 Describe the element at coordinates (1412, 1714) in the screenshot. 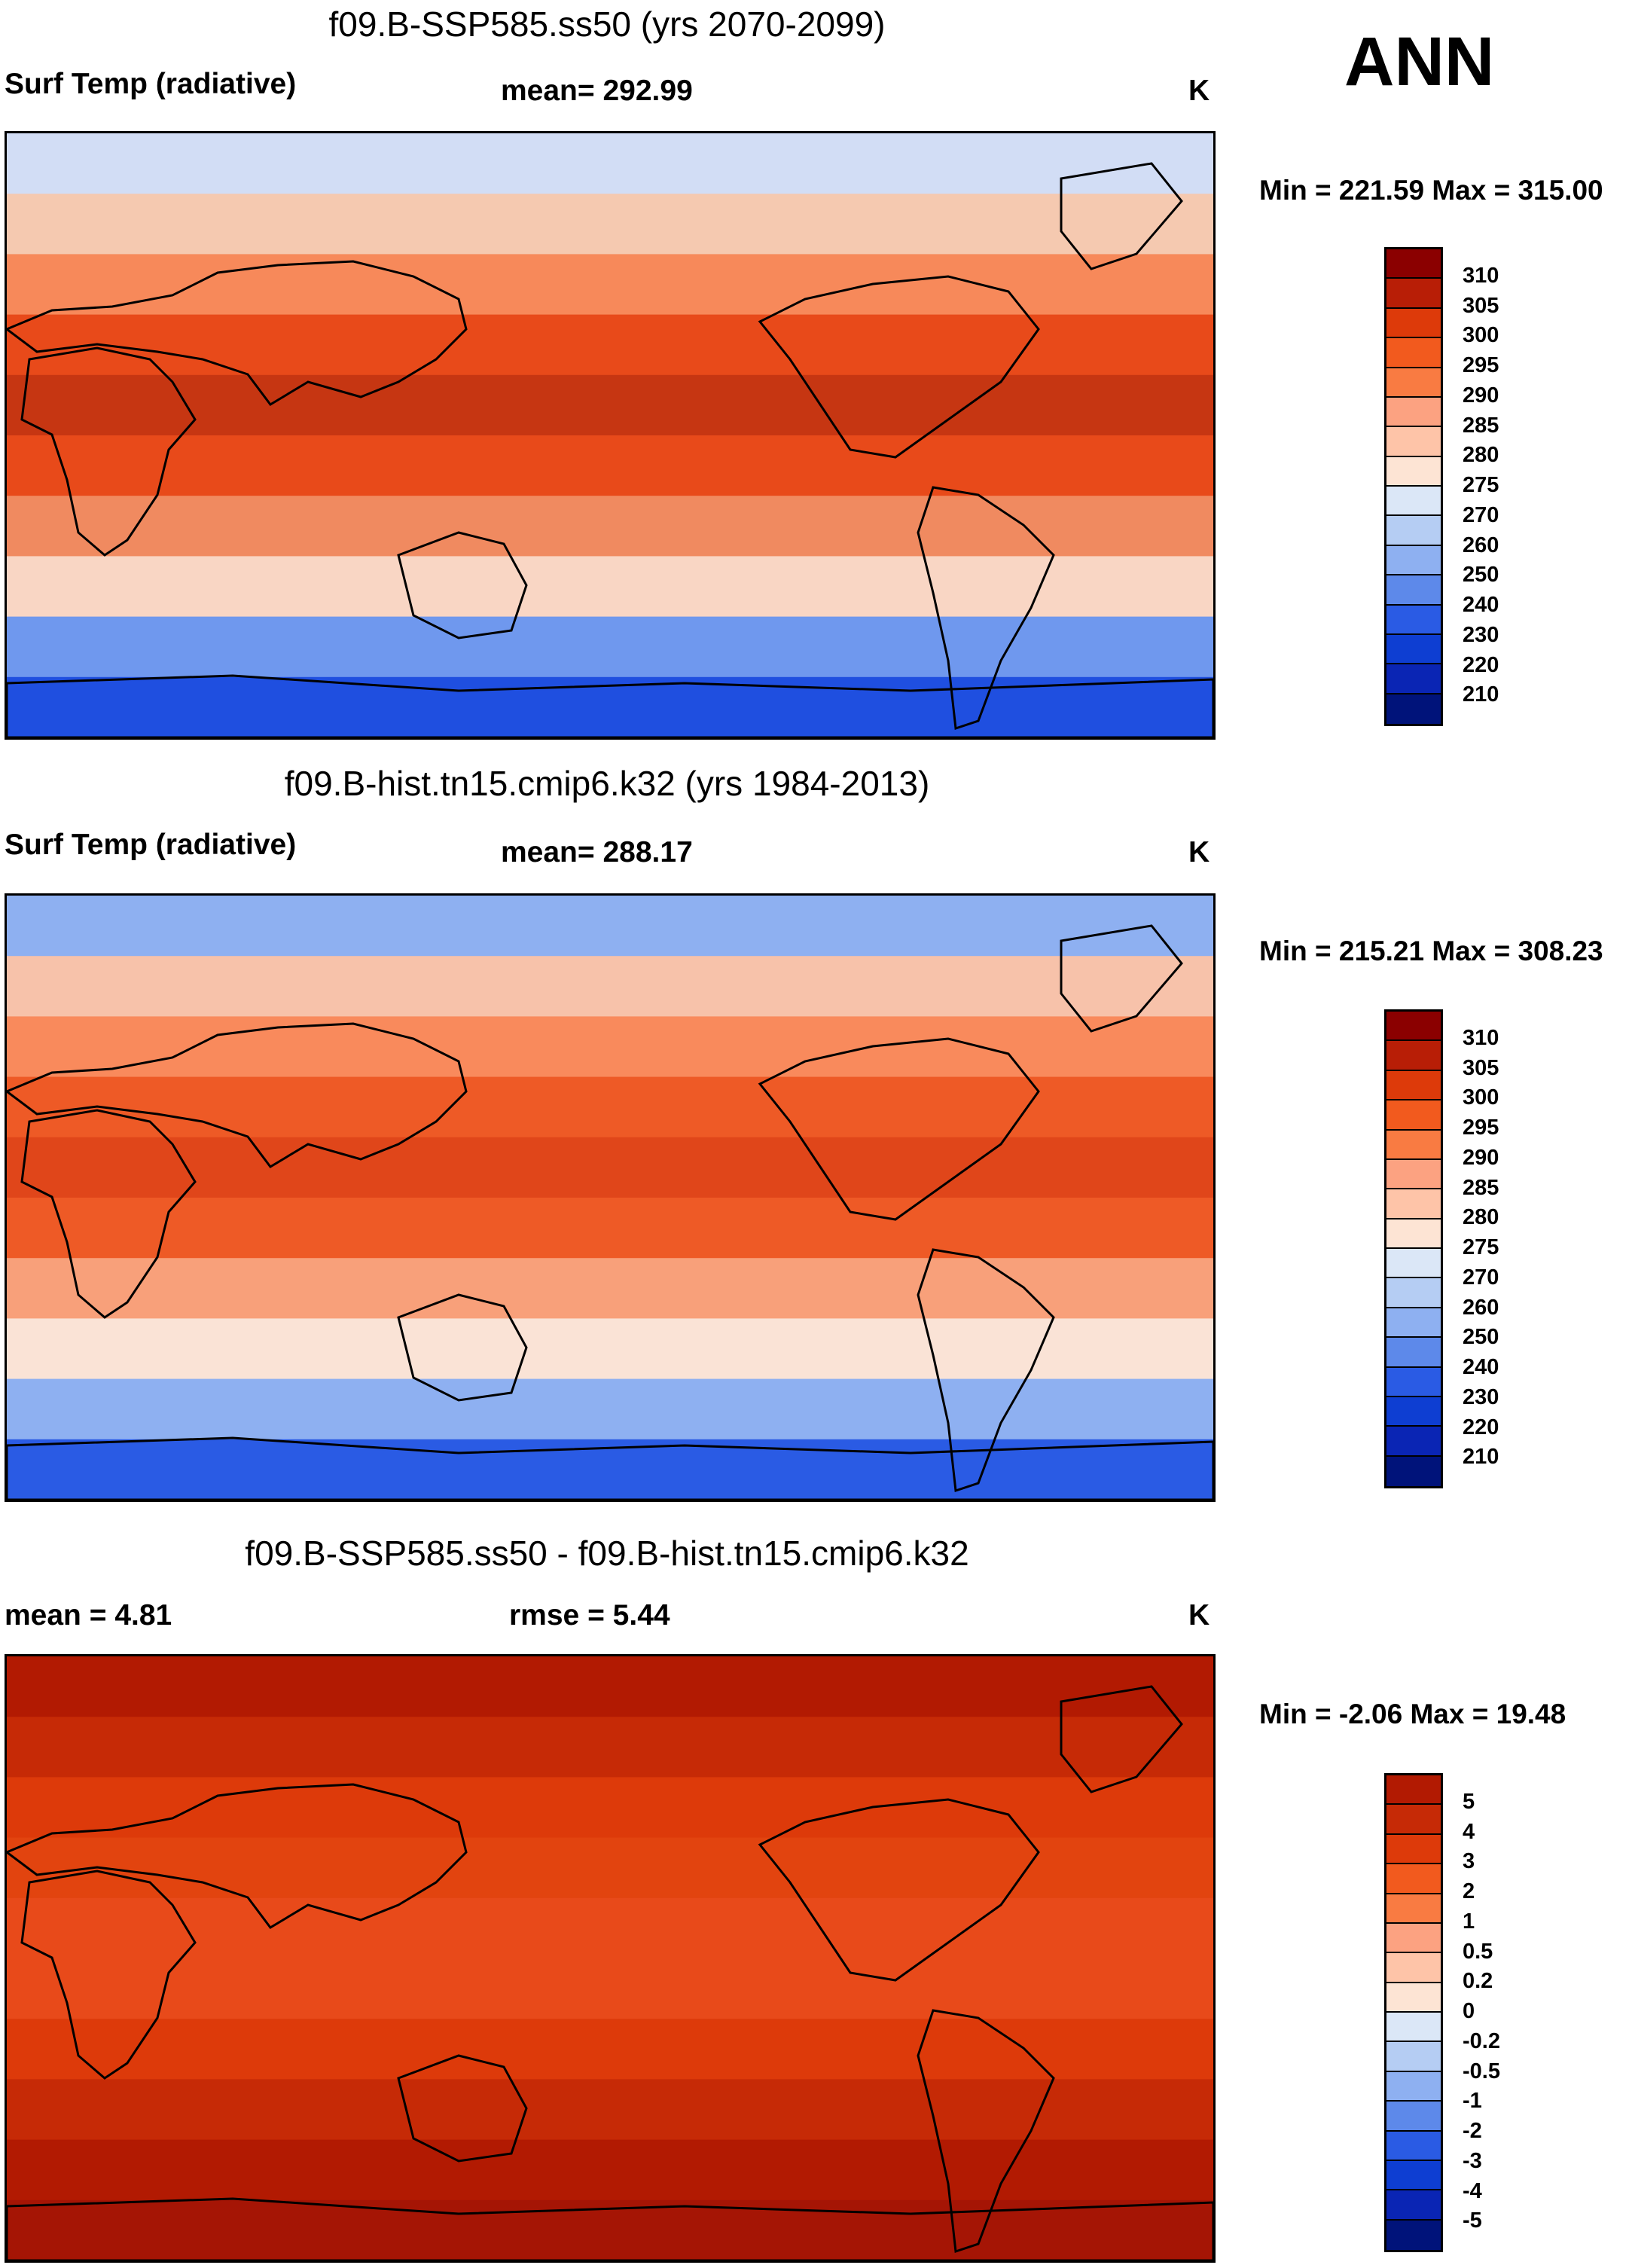

I see `panel3-minmax-label: Min = -2.06 Max = 19.48` at that location.